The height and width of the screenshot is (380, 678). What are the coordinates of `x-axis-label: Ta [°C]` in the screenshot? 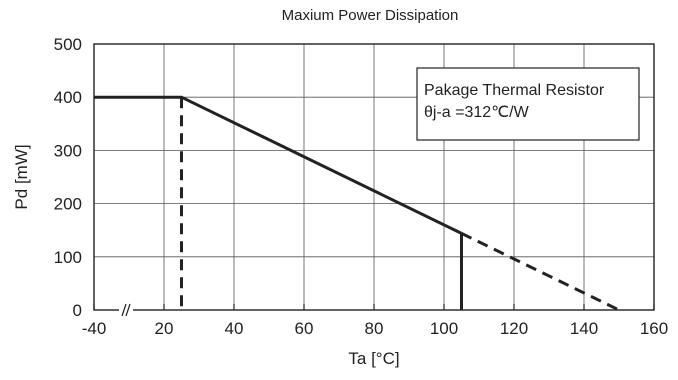 It's located at (373, 358).